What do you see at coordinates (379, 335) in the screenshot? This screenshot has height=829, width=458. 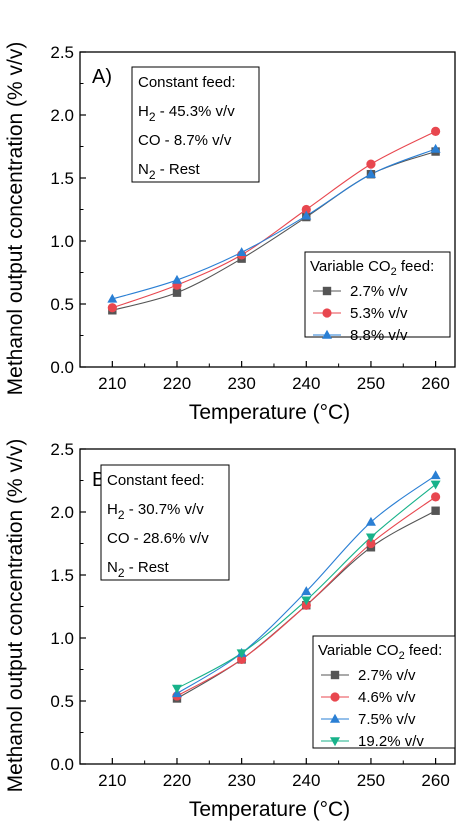 I see `legend-label-2: 8.8% v/v` at bounding box center [379, 335].